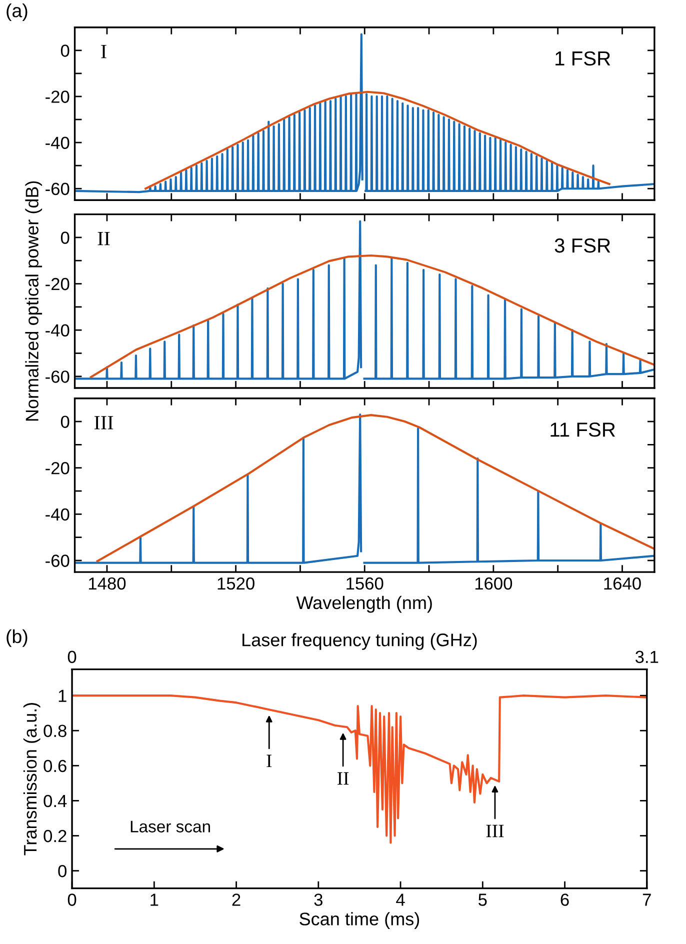 This screenshot has width=686, height=944. What do you see at coordinates (360, 920) in the screenshot?
I see `x-axis-title: Scan time (ms)` at bounding box center [360, 920].